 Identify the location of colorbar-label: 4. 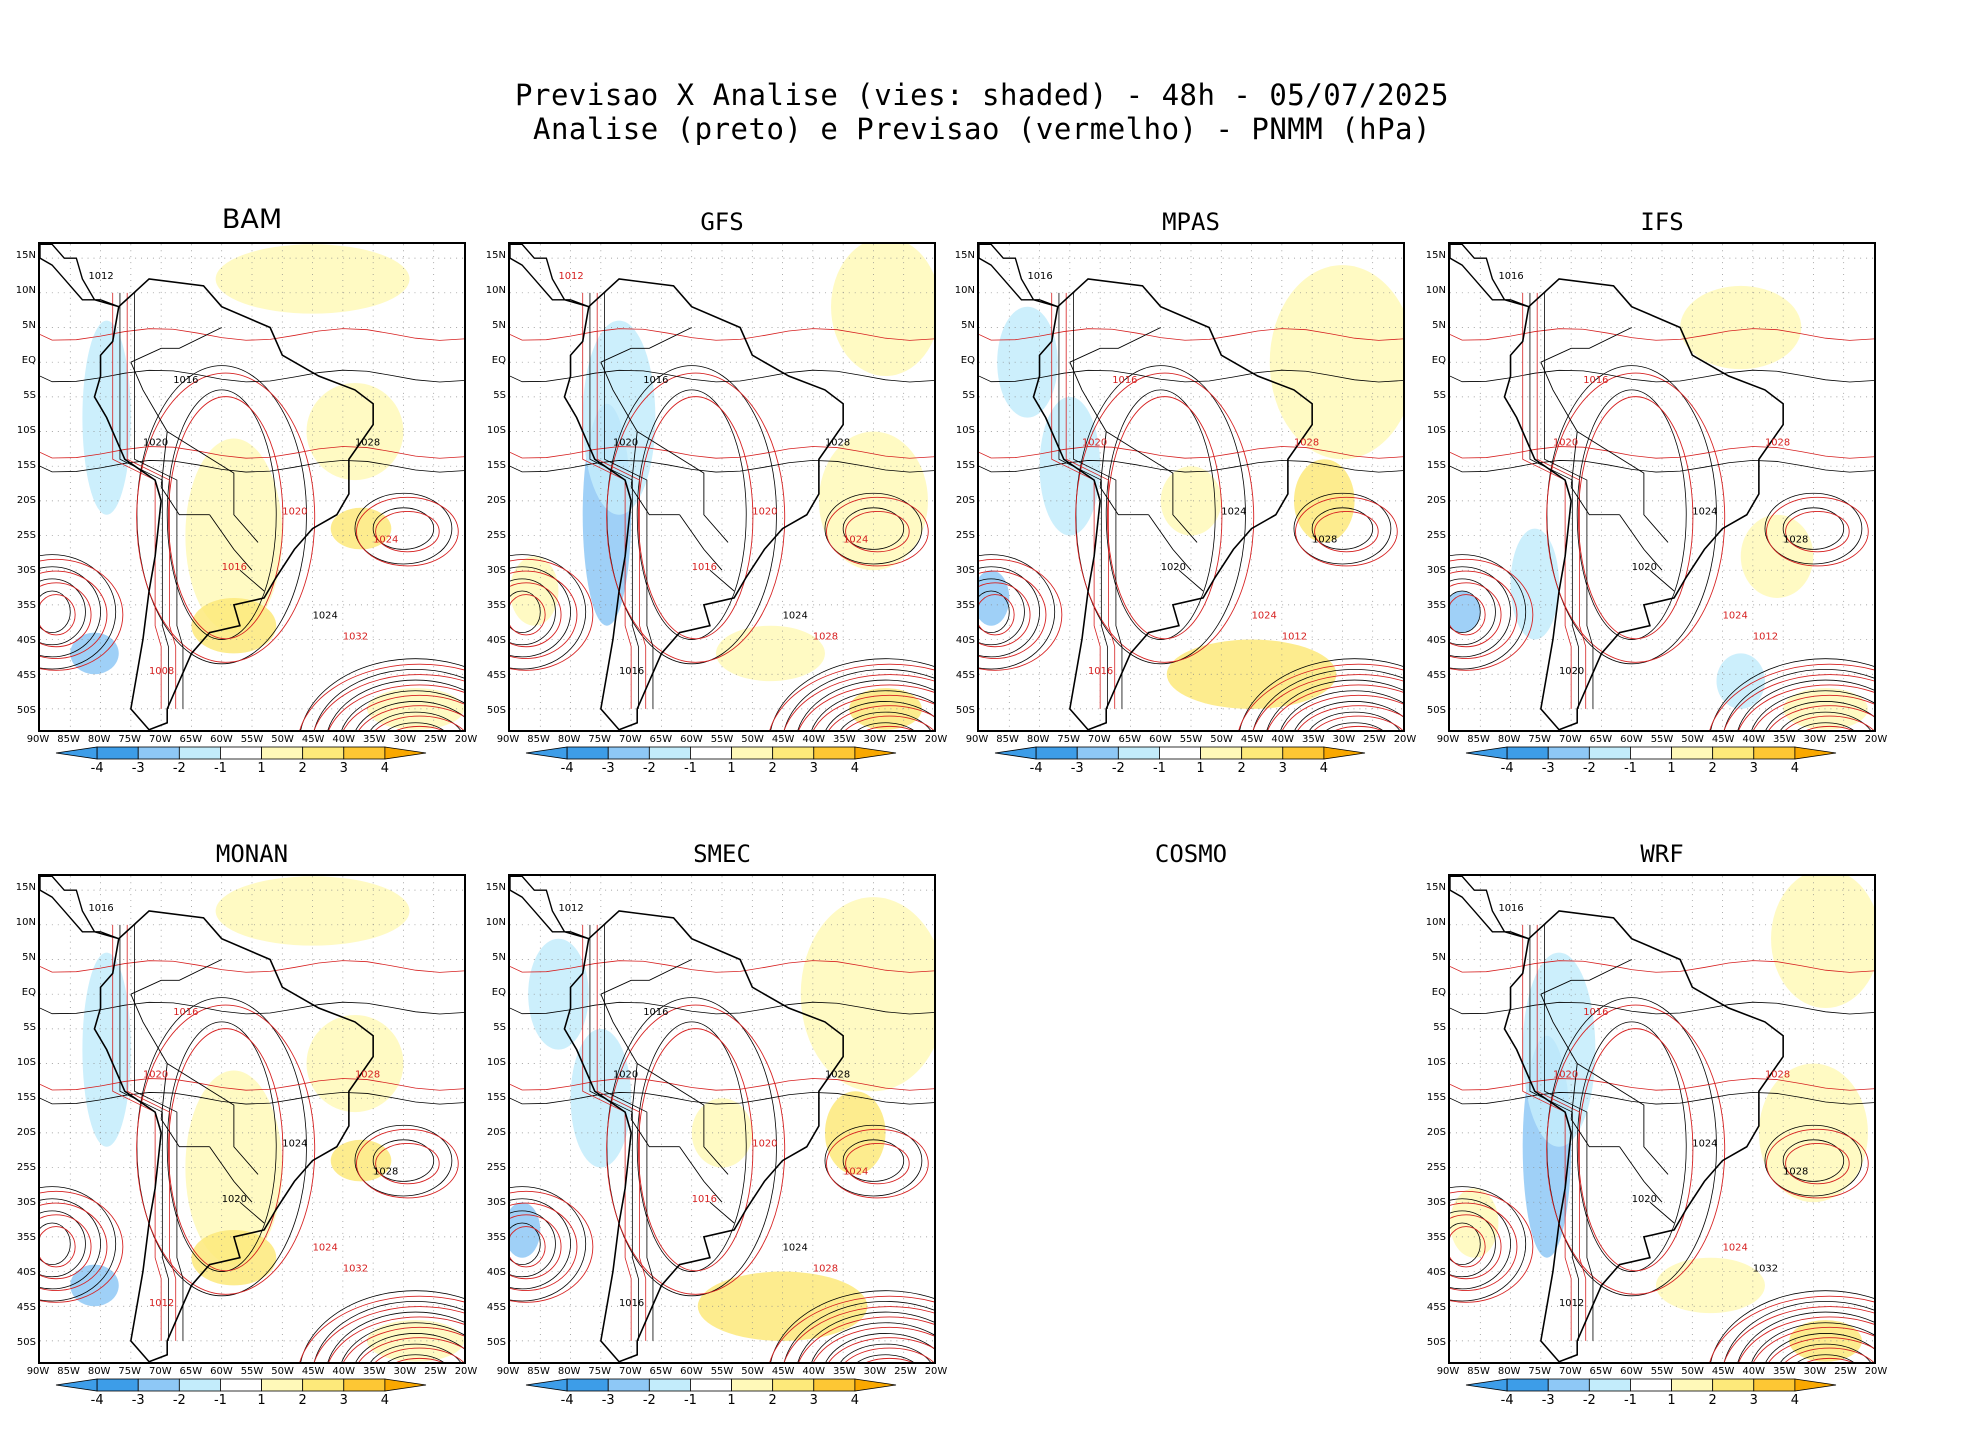
(1795, 768).